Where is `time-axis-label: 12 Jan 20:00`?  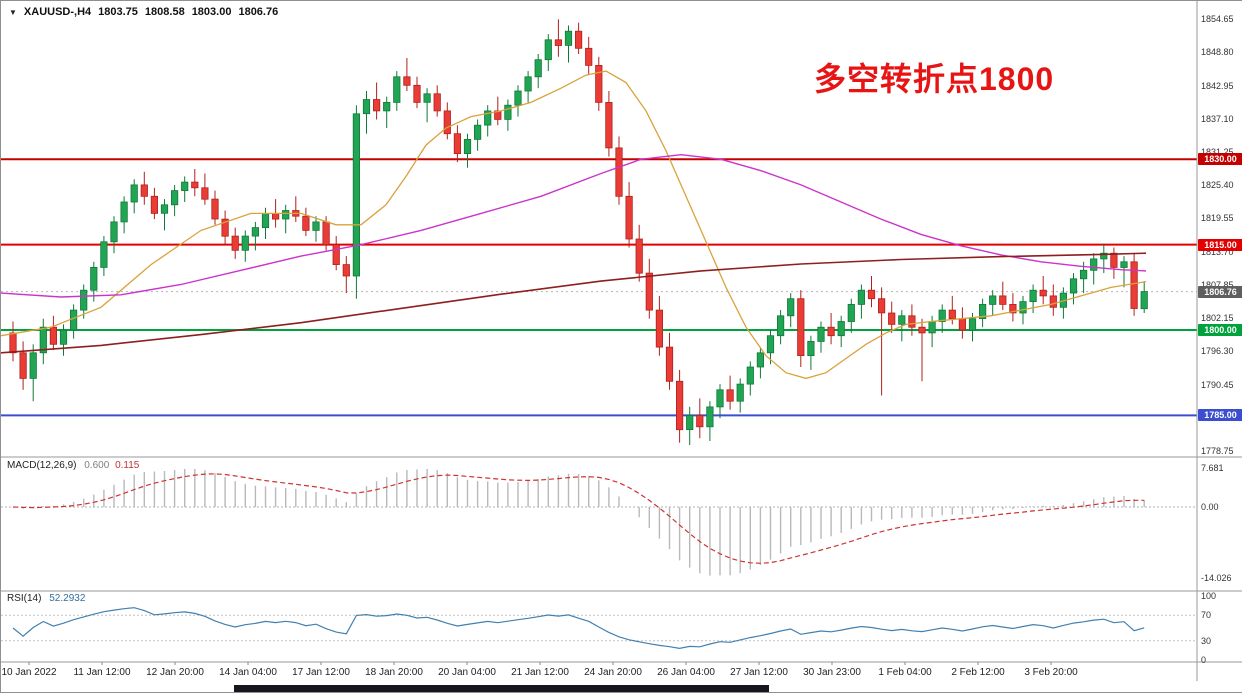
time-axis-label: 12 Jan 20:00 is located at coordinates (175, 672).